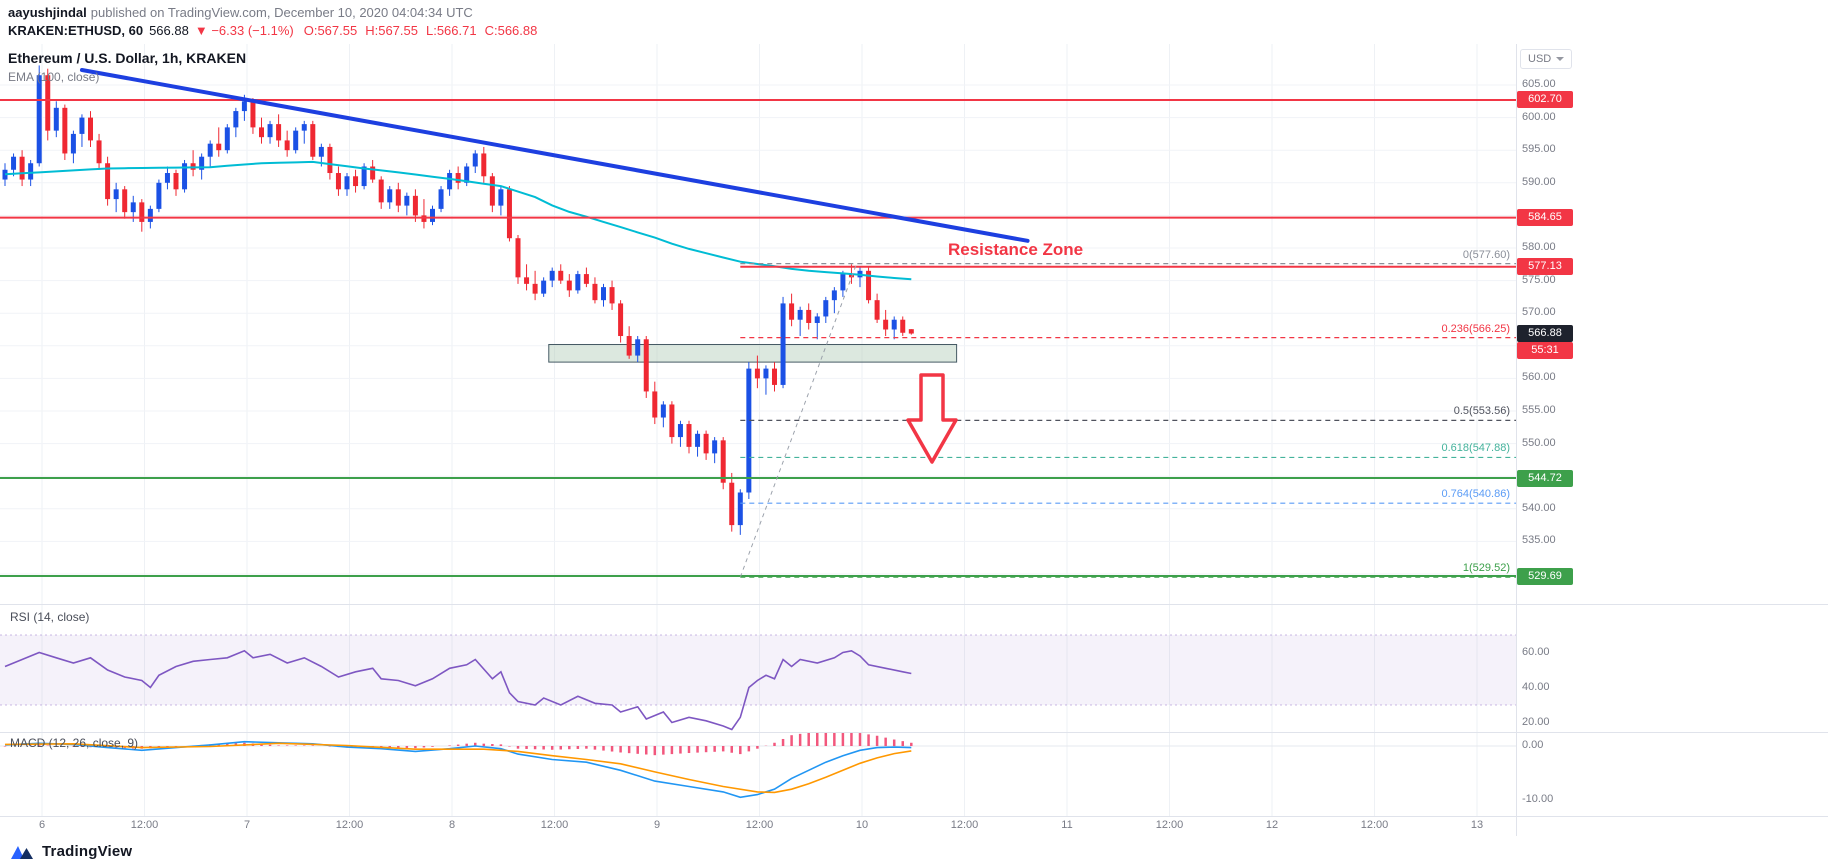  Describe the element at coordinates (657, 825) in the screenshot. I see `time-tick-label: 9` at that location.